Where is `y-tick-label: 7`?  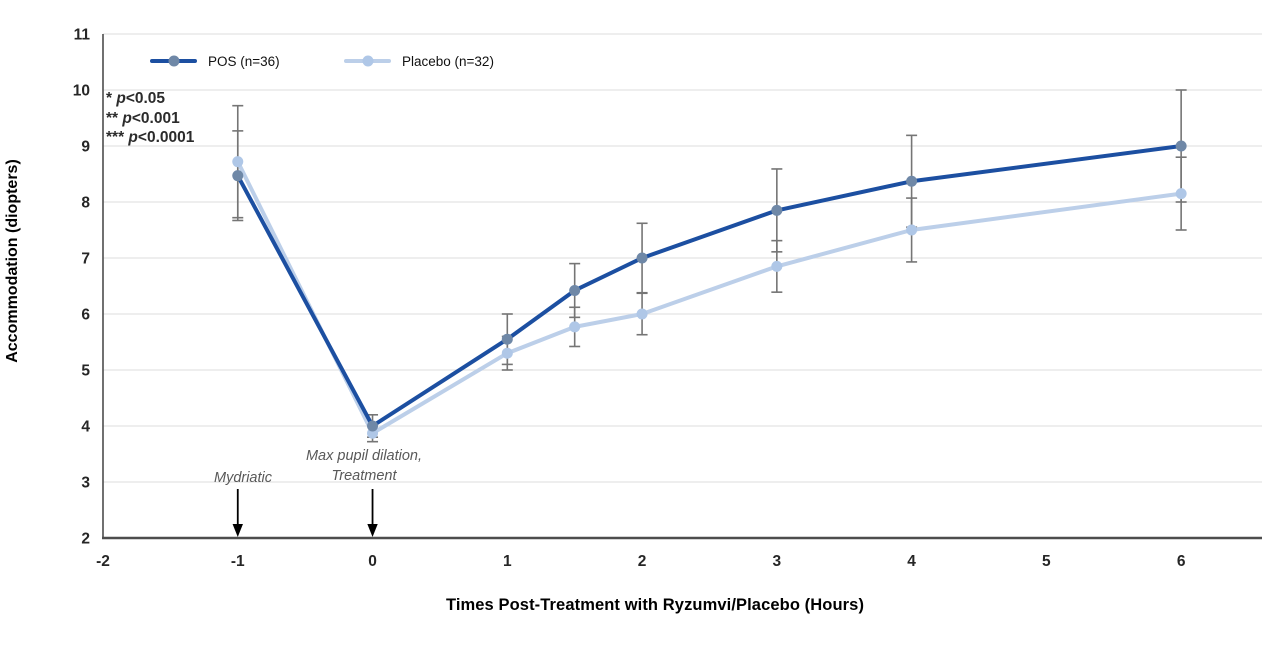 y-tick-label: 7 is located at coordinates (85, 259).